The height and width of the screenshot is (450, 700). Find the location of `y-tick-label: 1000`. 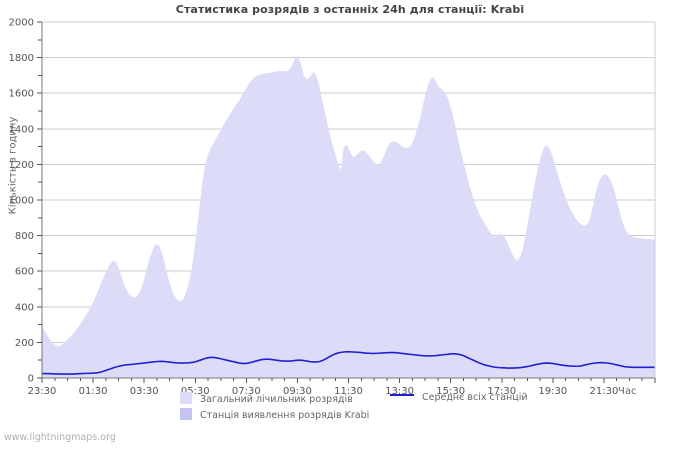

y-tick-label: 1000 is located at coordinates (21, 201).